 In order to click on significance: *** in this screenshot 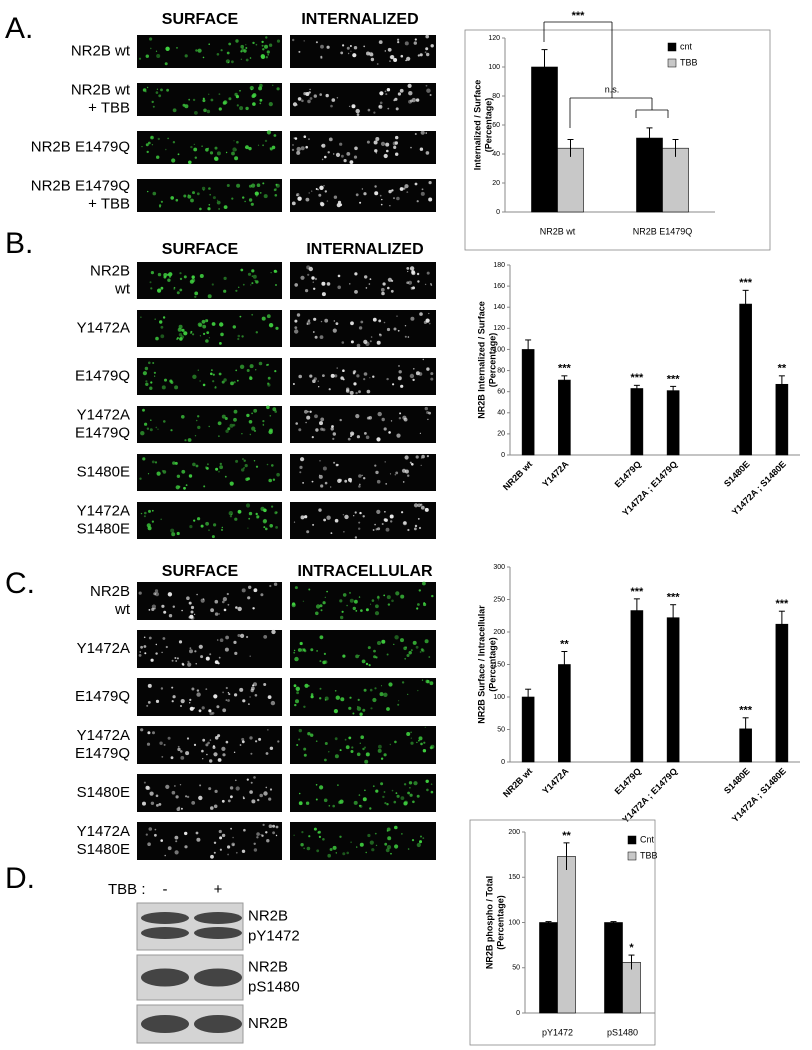, I will do `click(782, 604)`.